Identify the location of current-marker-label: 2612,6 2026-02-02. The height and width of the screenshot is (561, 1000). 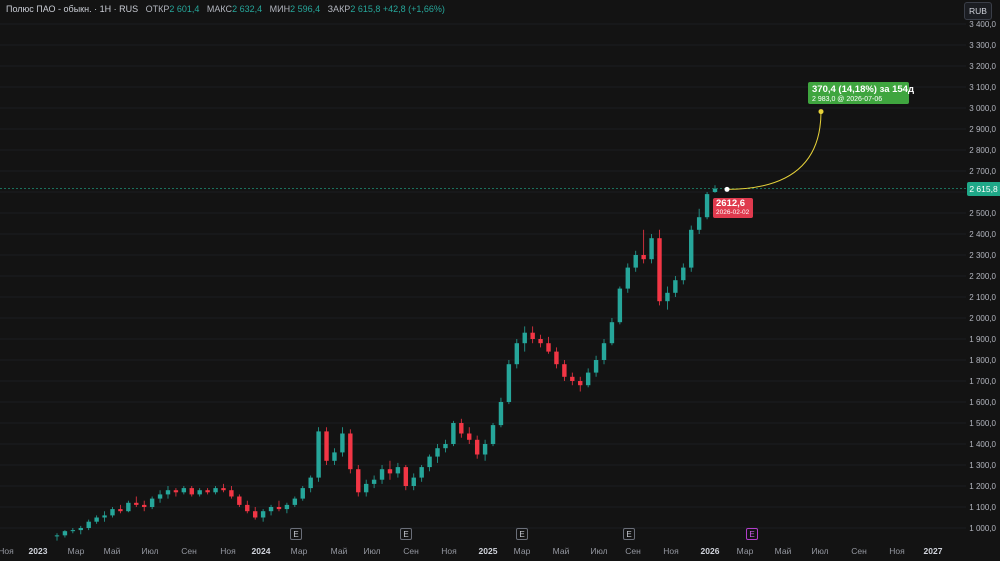
(733, 208).